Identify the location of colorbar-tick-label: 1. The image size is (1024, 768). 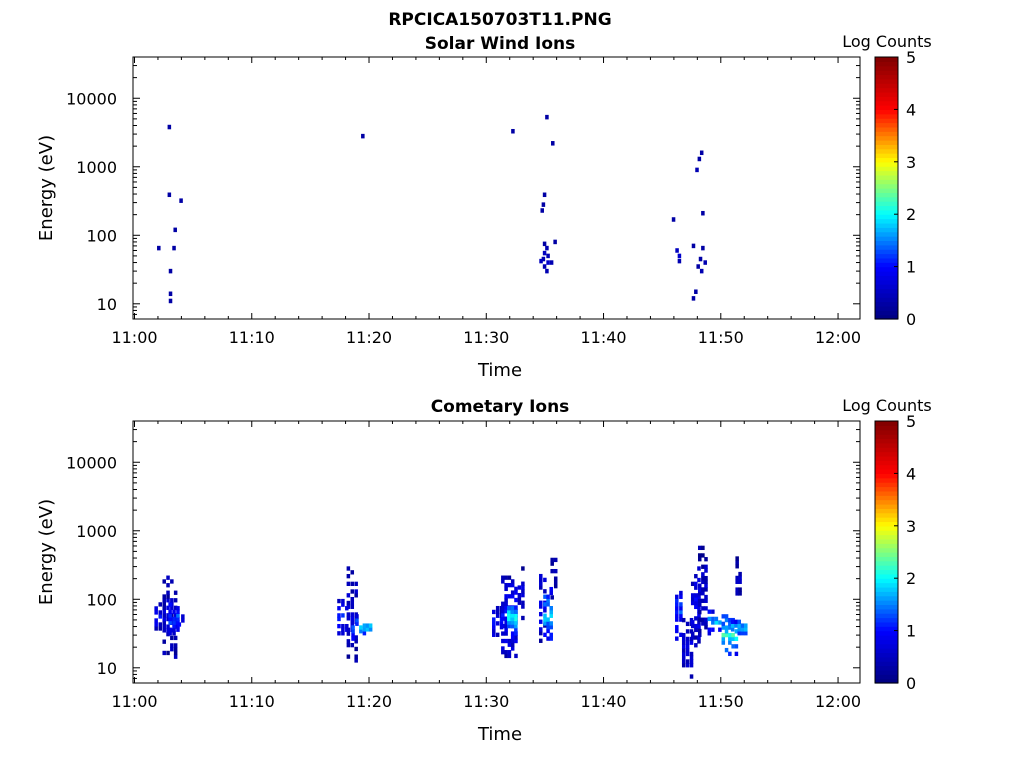
(911, 267).